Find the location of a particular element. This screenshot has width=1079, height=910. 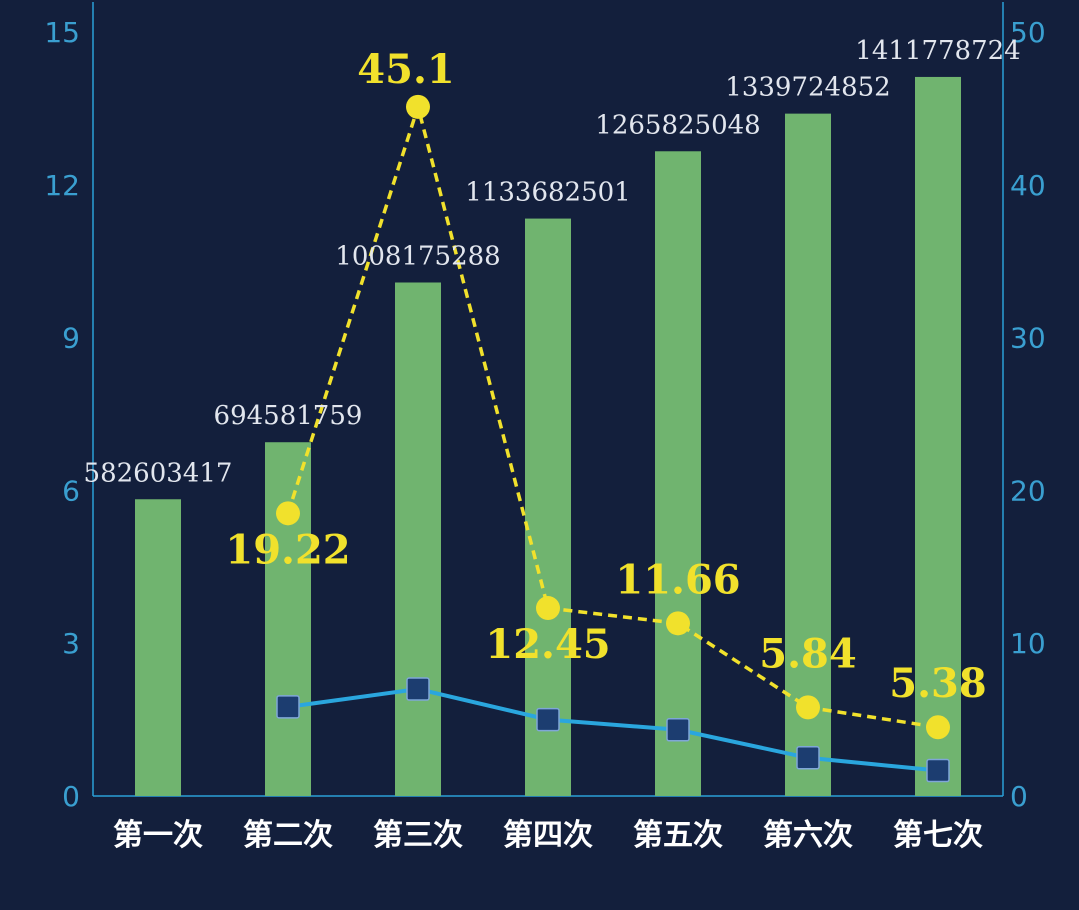

category-label: 第六次 is located at coordinates (808, 835).